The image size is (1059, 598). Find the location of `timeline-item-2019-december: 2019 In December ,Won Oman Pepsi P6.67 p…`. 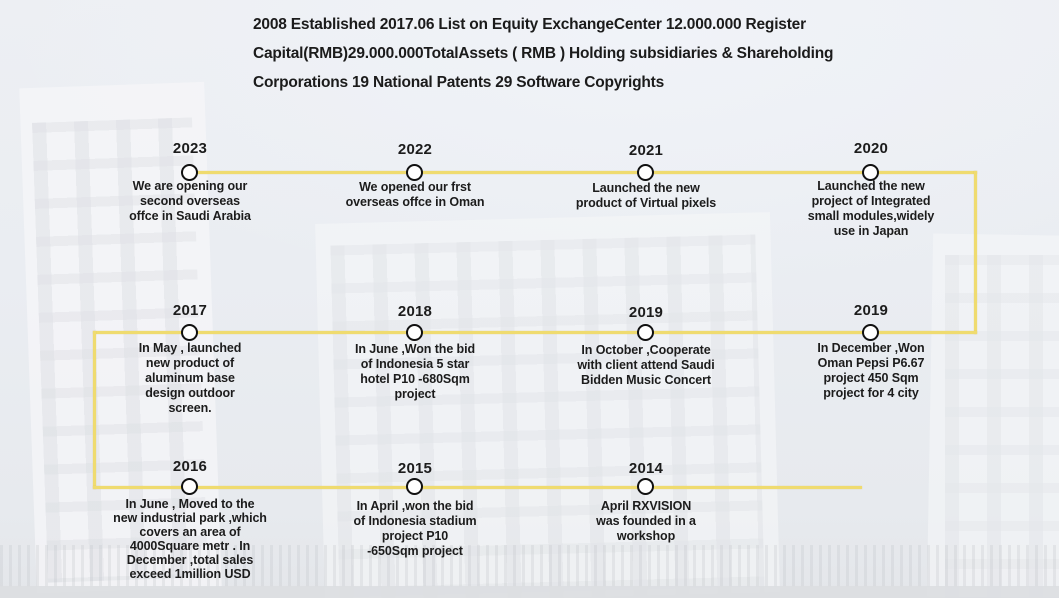

timeline-item-2019-december: 2019 In December ,Won Oman Pepsi P6.67 p… is located at coordinates (871, 351).